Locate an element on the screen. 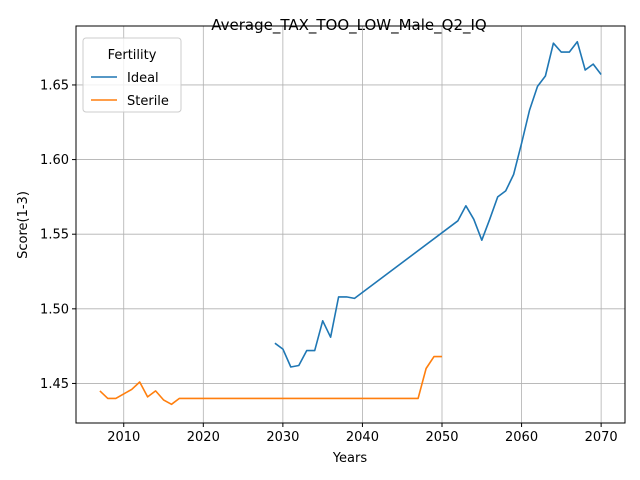  x-tick-label: 2020 is located at coordinates (203, 437).